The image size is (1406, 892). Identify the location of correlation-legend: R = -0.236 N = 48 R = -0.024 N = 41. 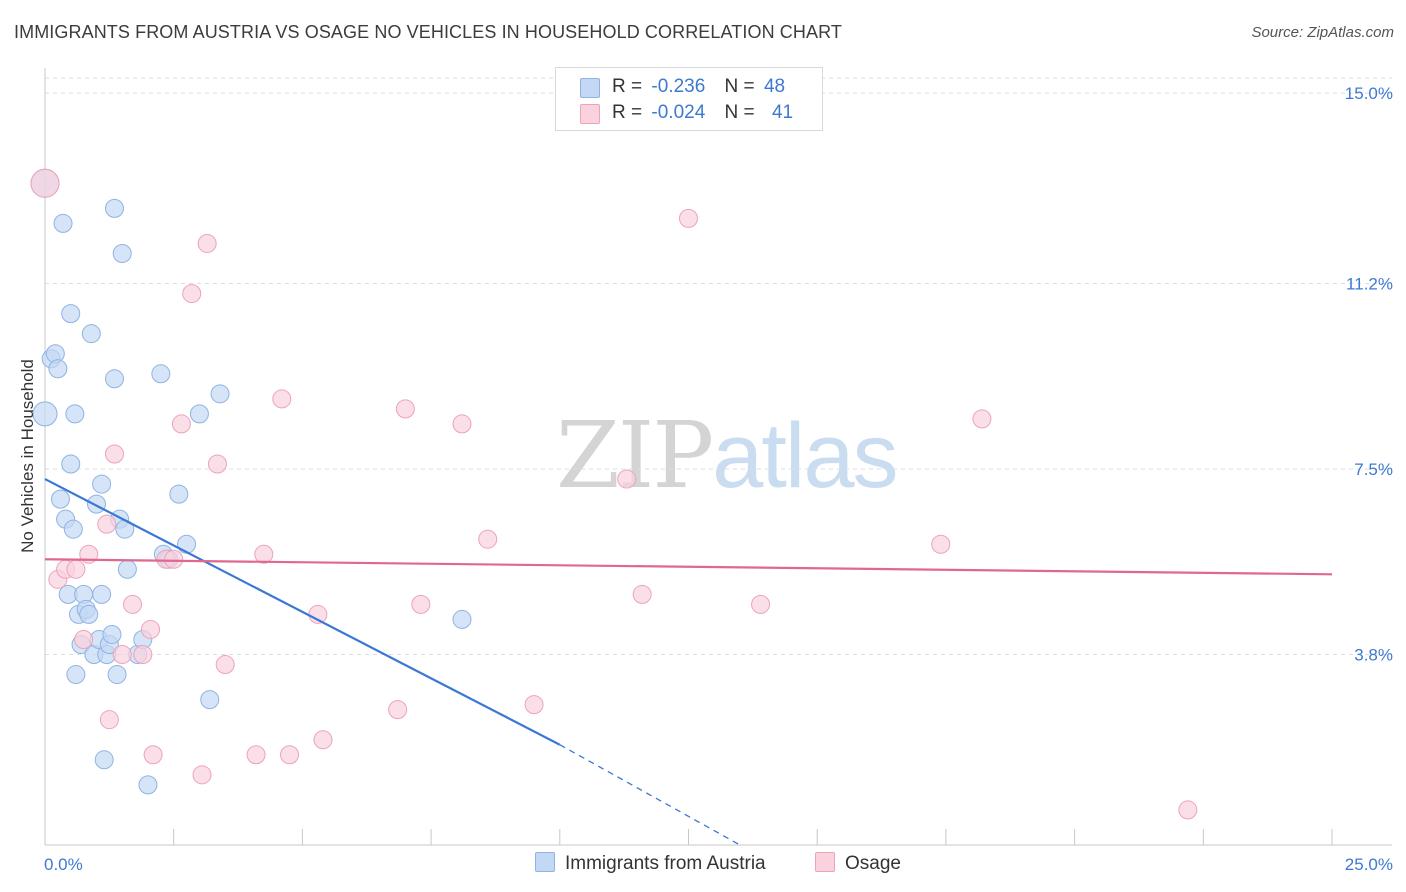
(689, 99).